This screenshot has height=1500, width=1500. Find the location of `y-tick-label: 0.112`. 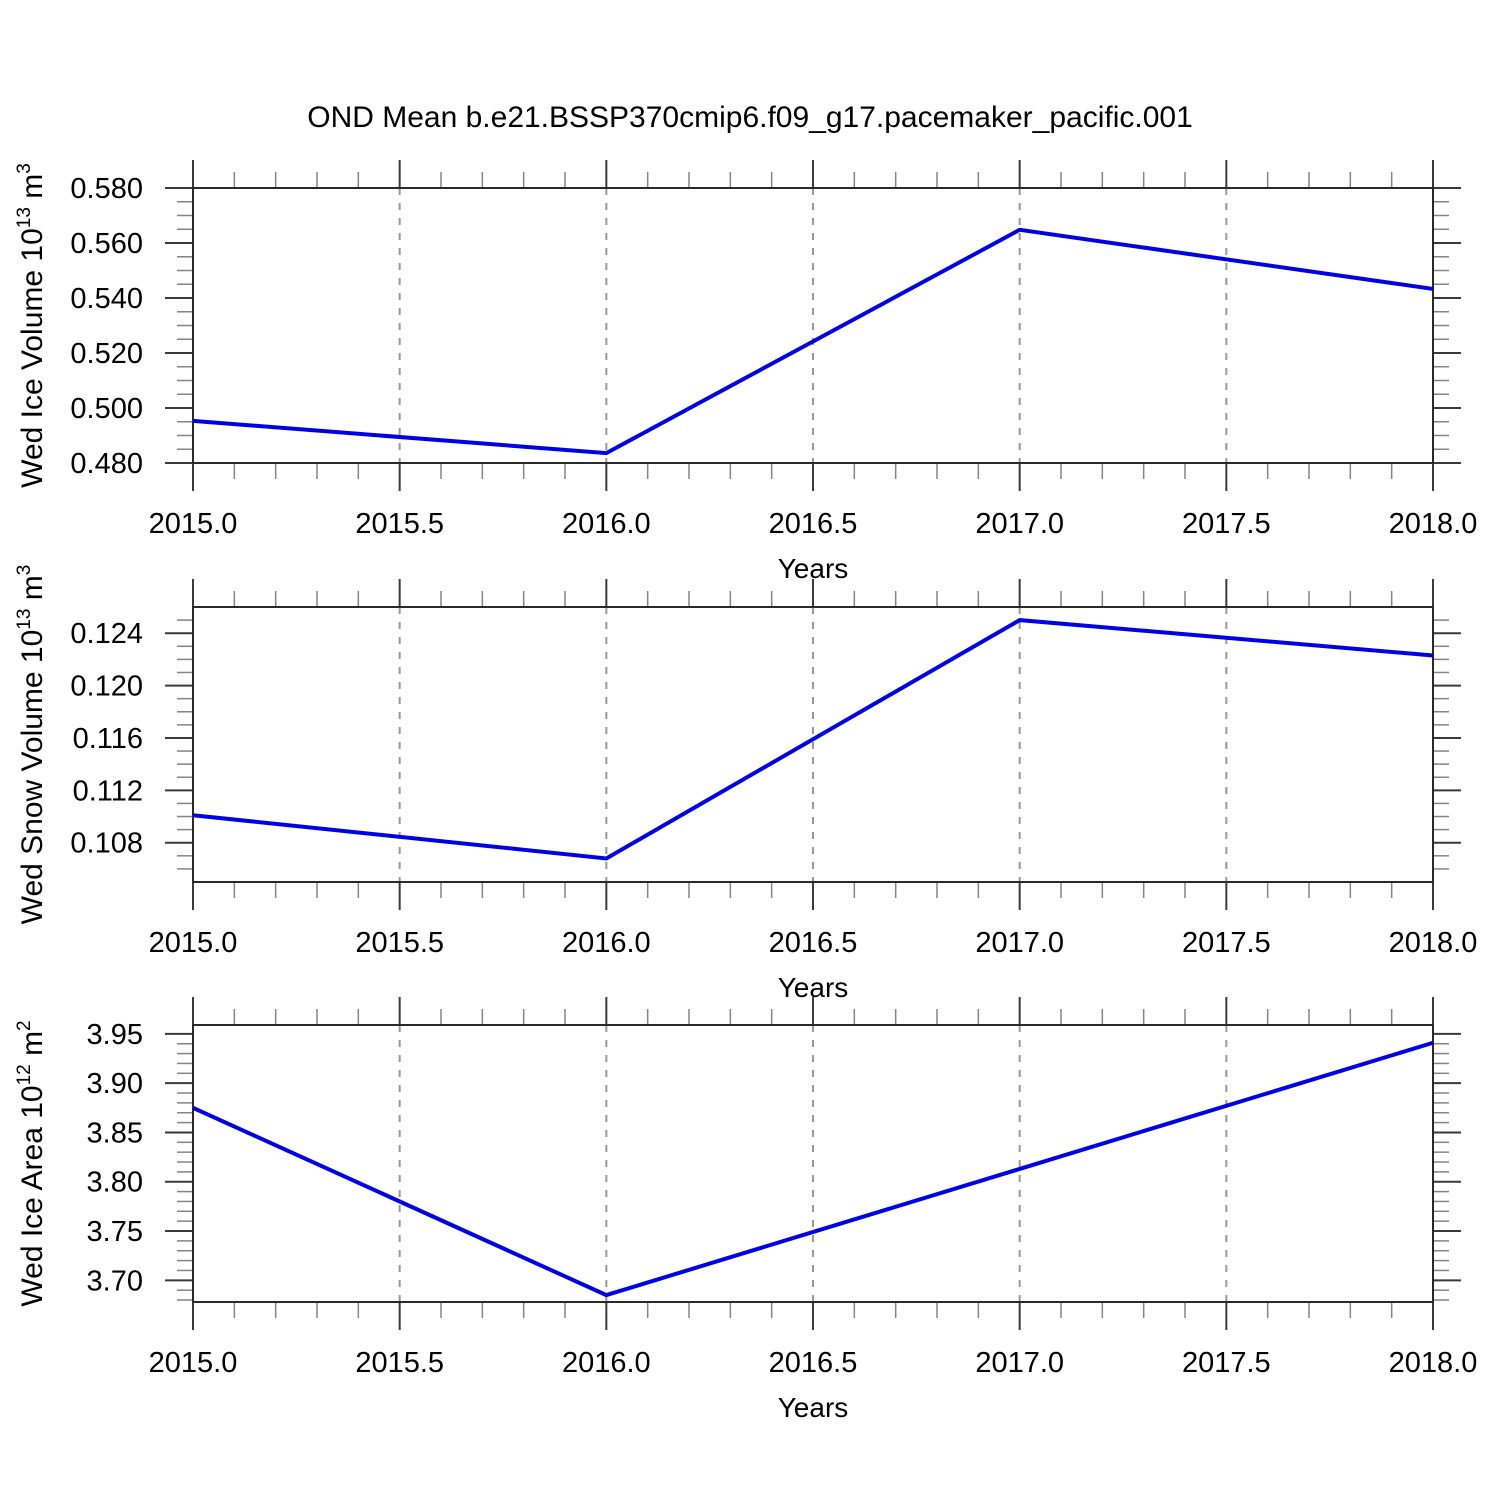

y-tick-label: 0.112 is located at coordinates (108, 791).